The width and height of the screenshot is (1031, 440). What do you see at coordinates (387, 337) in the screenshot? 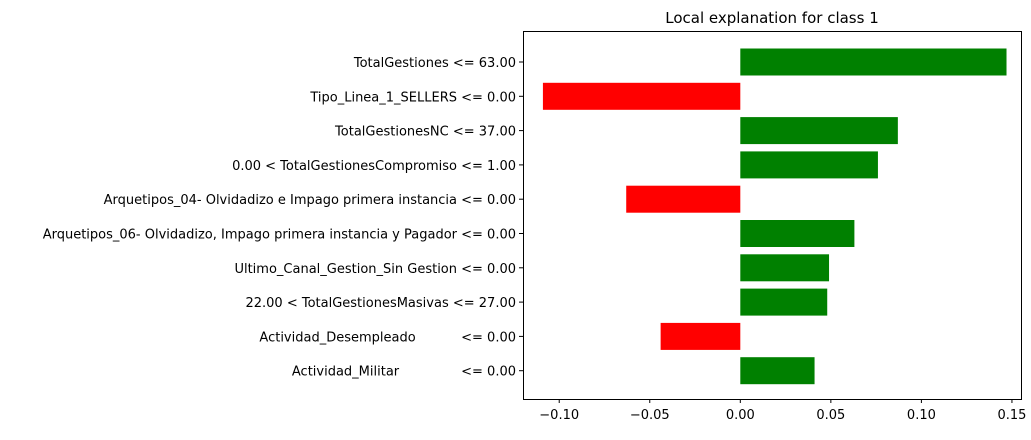
I see `y-tick-label-8: Actividad_Desempleado <= 0.00` at bounding box center [387, 337].